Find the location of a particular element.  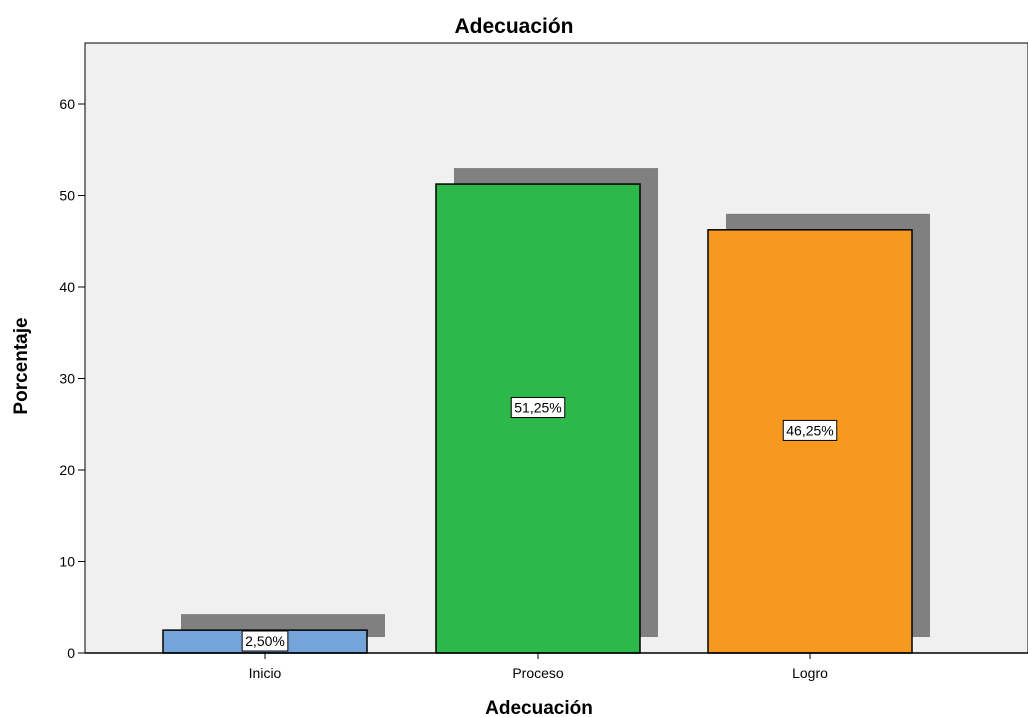

data-label-proceso: 51,25% is located at coordinates (538, 408).